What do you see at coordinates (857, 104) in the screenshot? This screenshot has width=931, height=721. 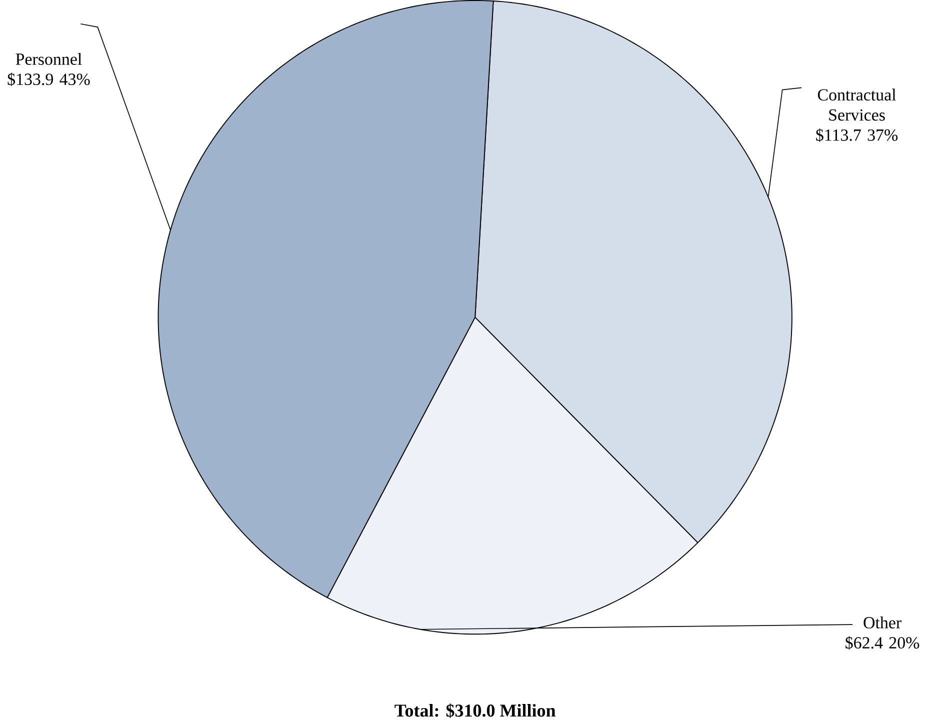 I see `slice-label: Contractual Services` at bounding box center [857, 104].